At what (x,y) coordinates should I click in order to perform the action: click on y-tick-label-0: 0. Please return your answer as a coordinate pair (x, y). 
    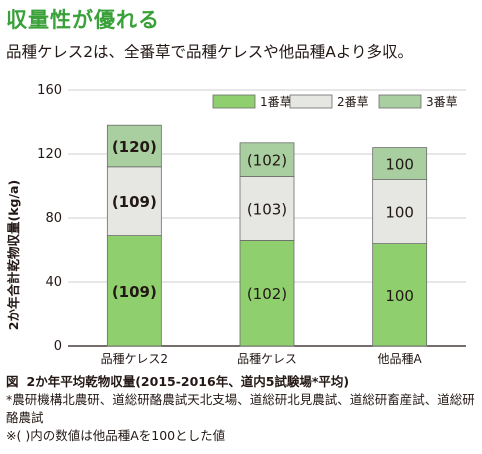
    Looking at the image, I should click on (58, 346).